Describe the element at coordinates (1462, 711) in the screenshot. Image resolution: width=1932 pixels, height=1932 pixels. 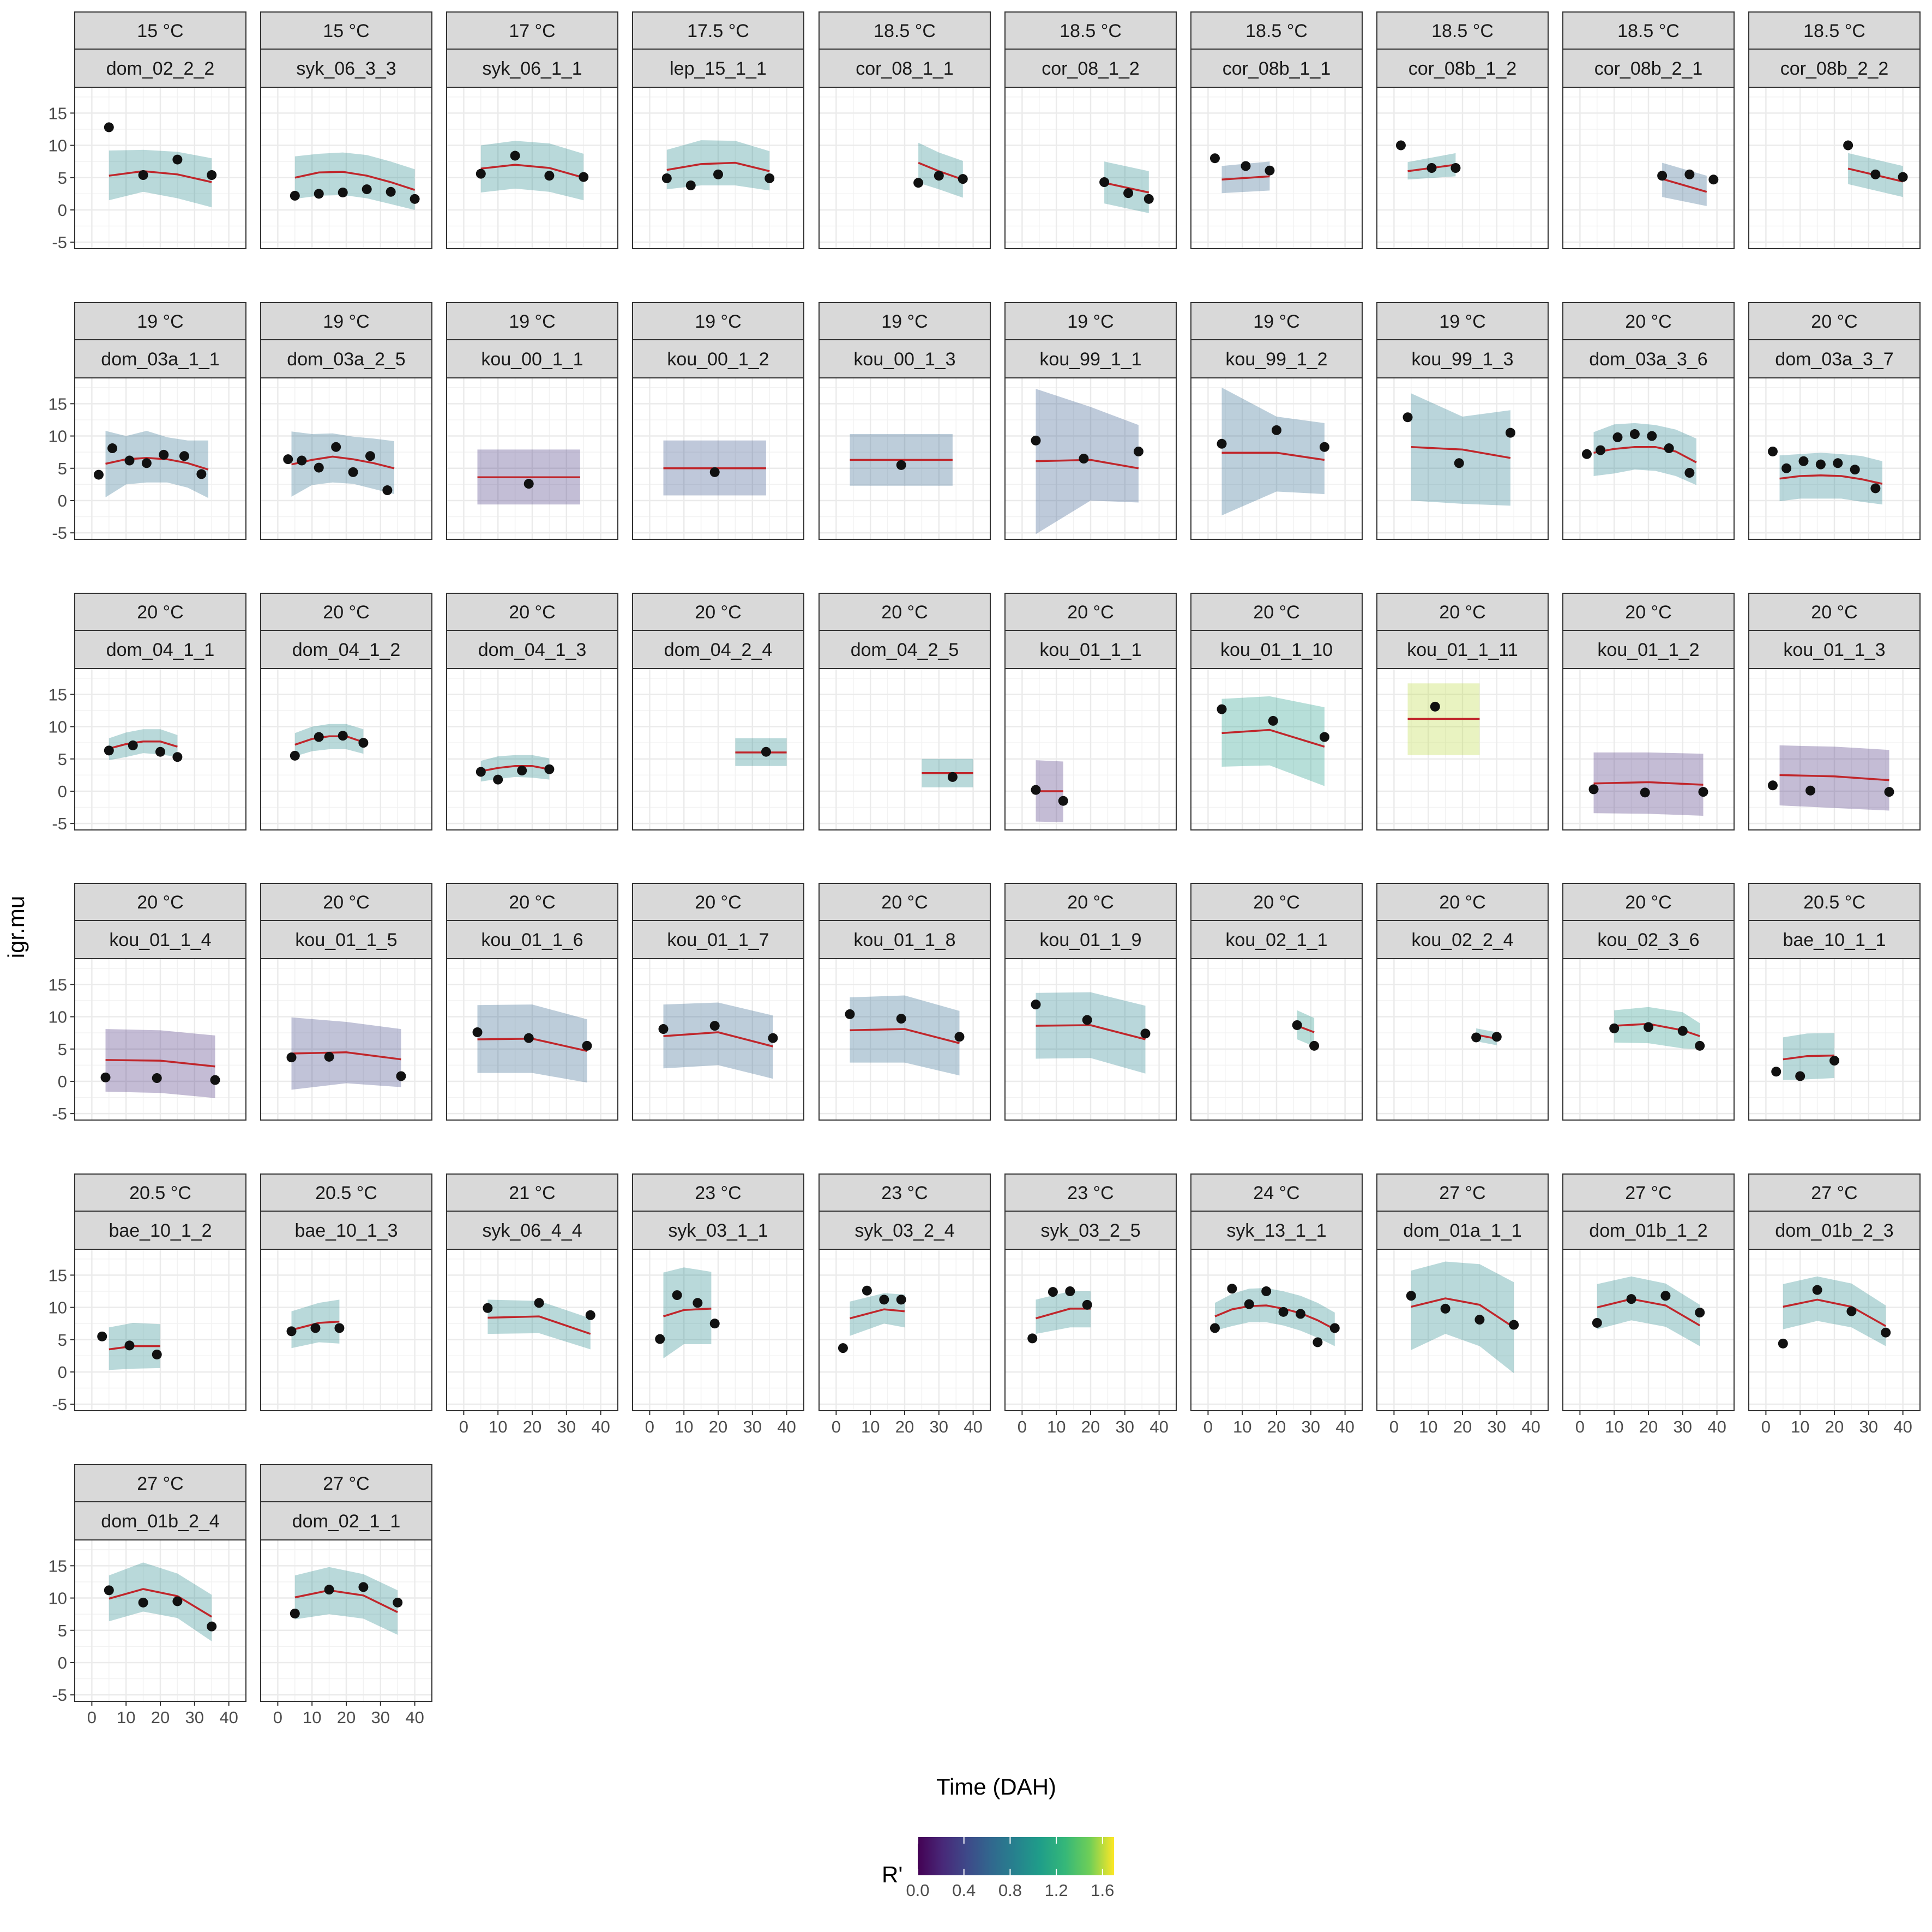
I see `facet-panel-kou_01_1_11: 20 °C kou_01_1_11` at that location.